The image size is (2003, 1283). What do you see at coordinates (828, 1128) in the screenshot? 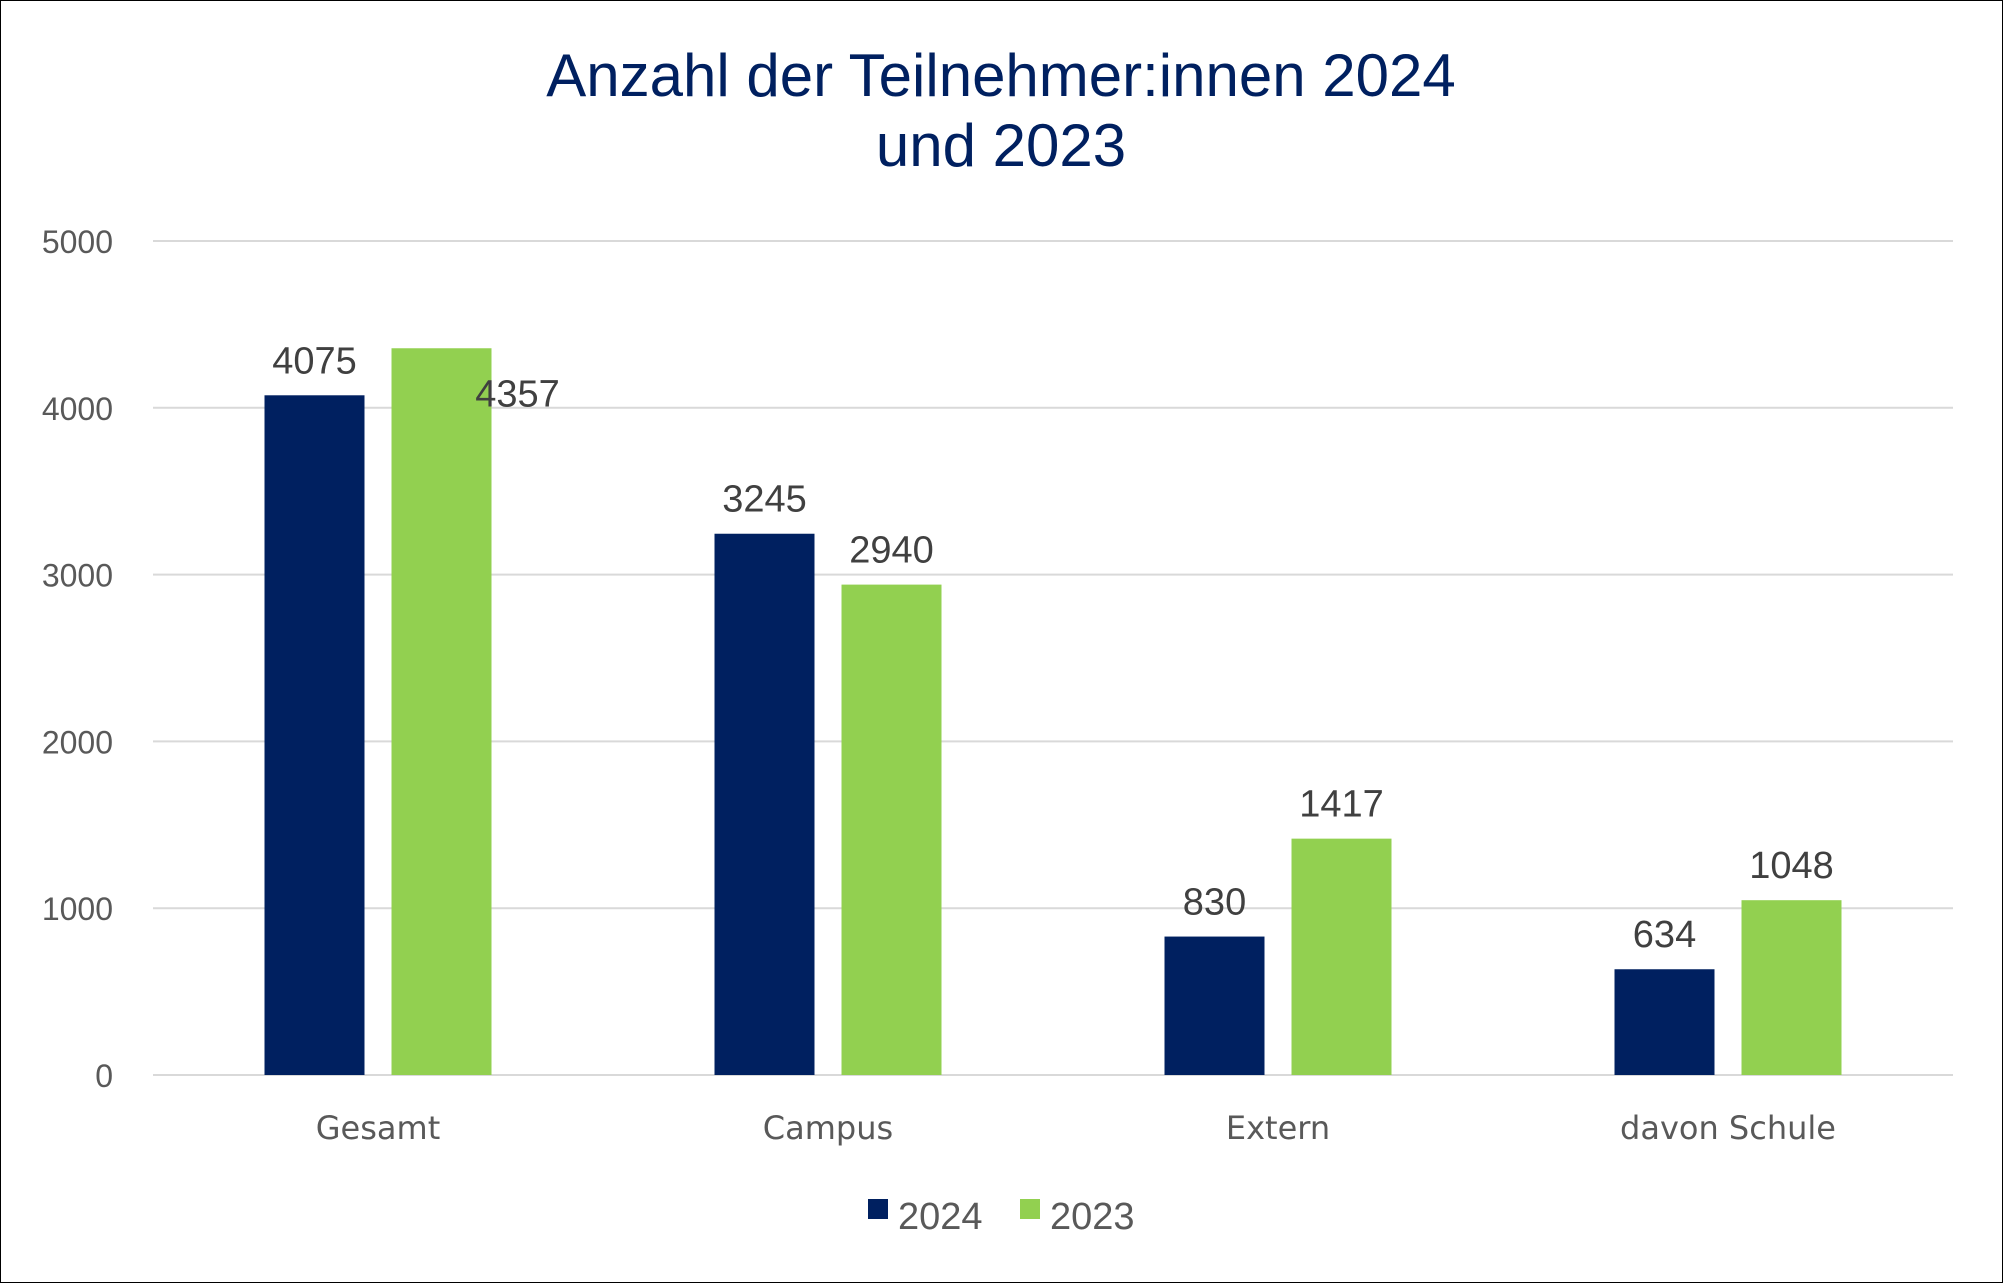
I see `category-label: Campus` at bounding box center [828, 1128].